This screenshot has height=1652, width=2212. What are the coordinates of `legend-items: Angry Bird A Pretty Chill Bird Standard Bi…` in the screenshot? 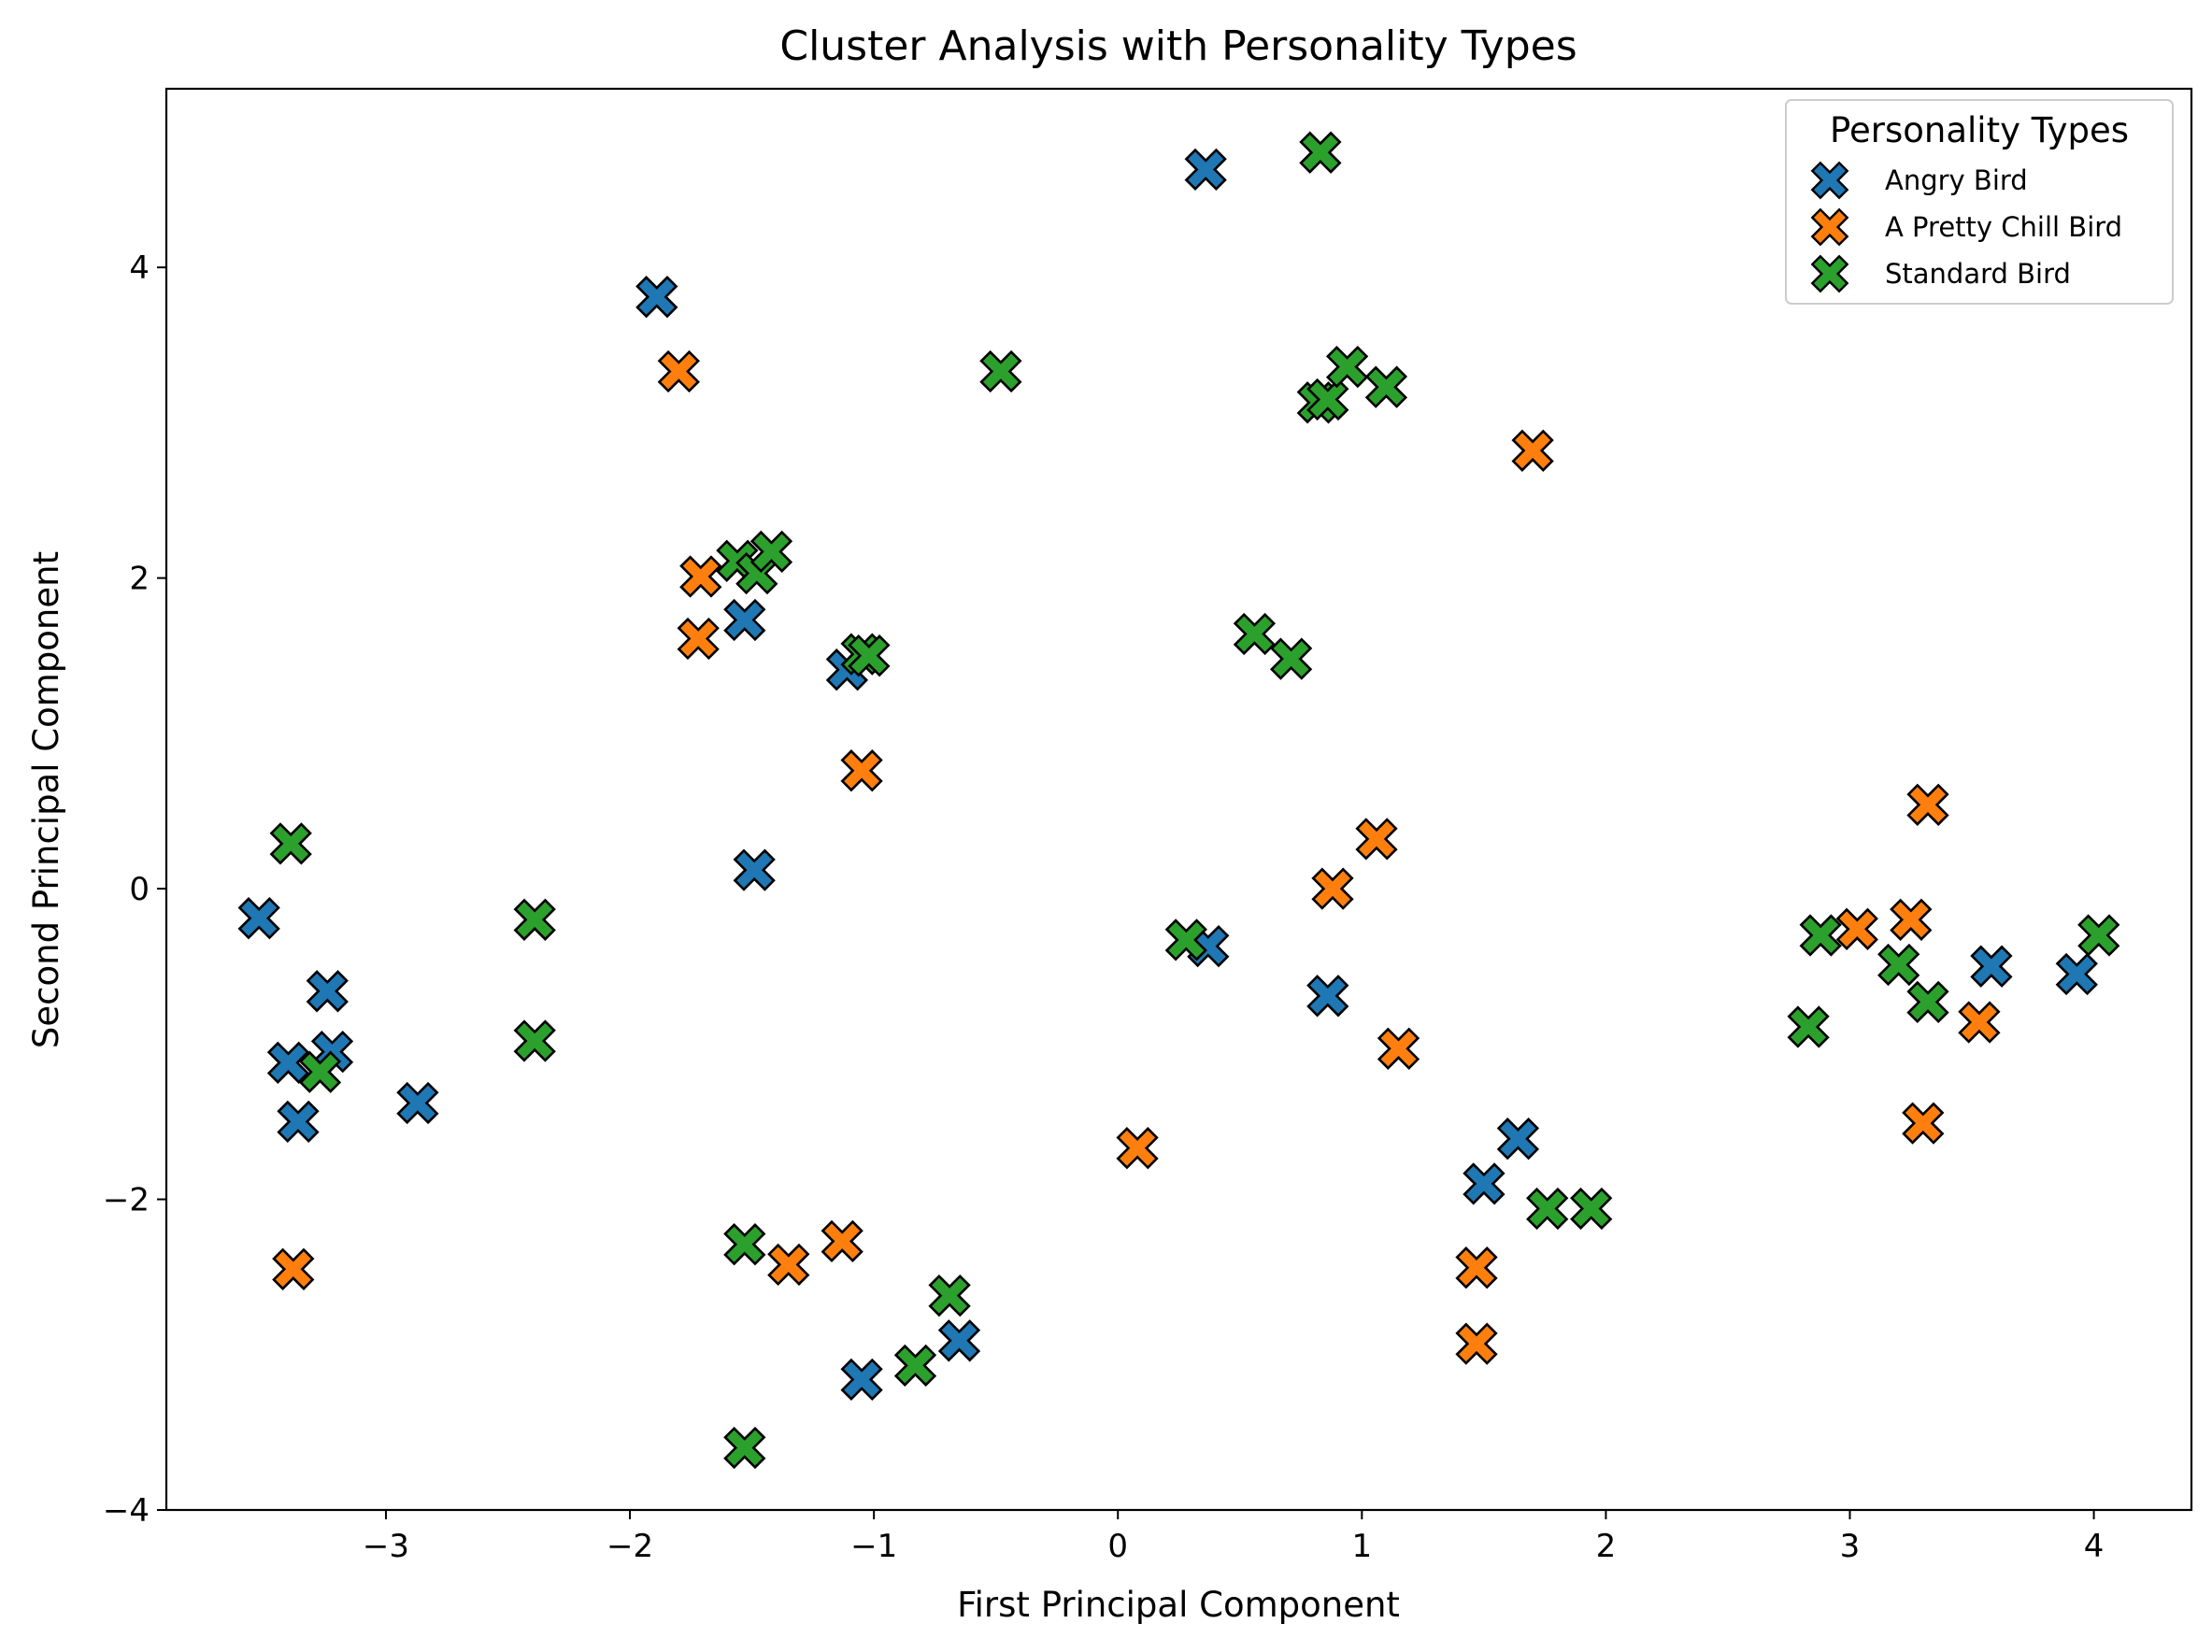 It's located at (1966, 227).